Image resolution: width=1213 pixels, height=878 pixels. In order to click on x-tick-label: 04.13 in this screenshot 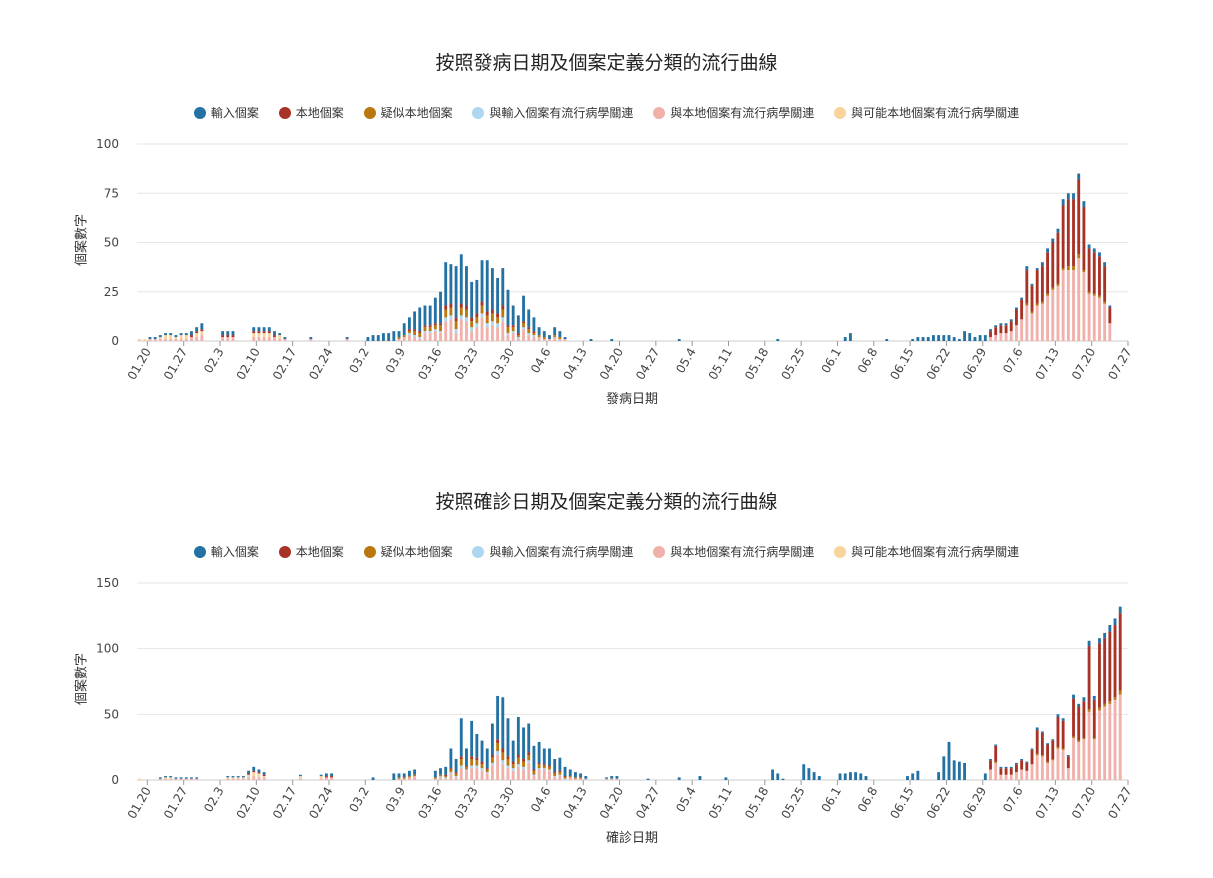, I will do `click(575, 803)`.